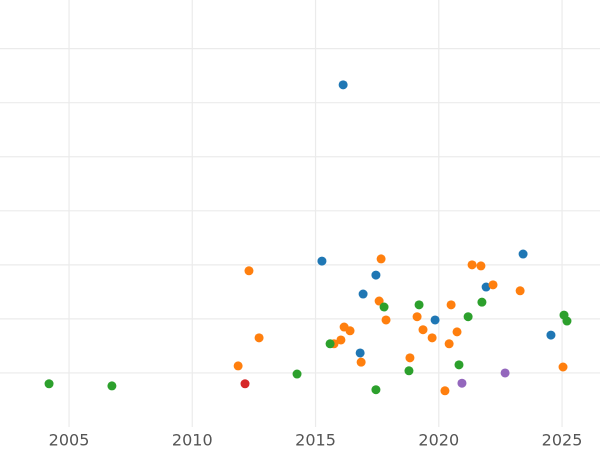  Describe the element at coordinates (192, 440) in the screenshot. I see `x-tick-label: 2010` at that location.